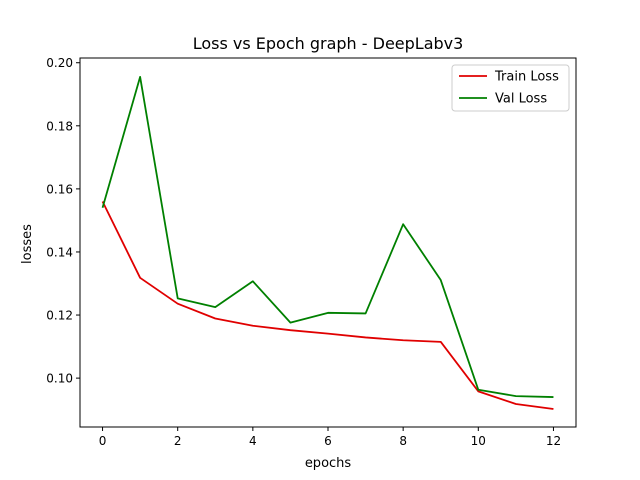 Image resolution: width=640 pixels, height=480 pixels. I want to click on y-tick-label: 0.20, so click(59, 63).